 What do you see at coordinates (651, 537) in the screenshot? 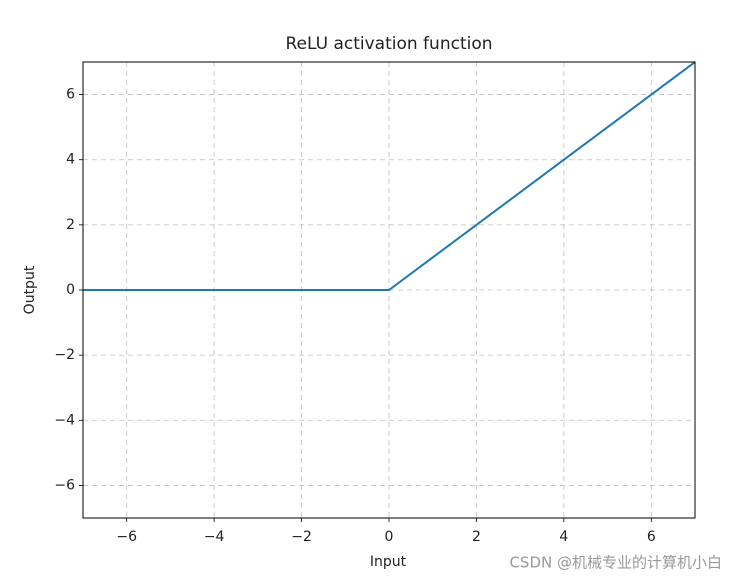
I see `x-tick-label: 6` at bounding box center [651, 537].